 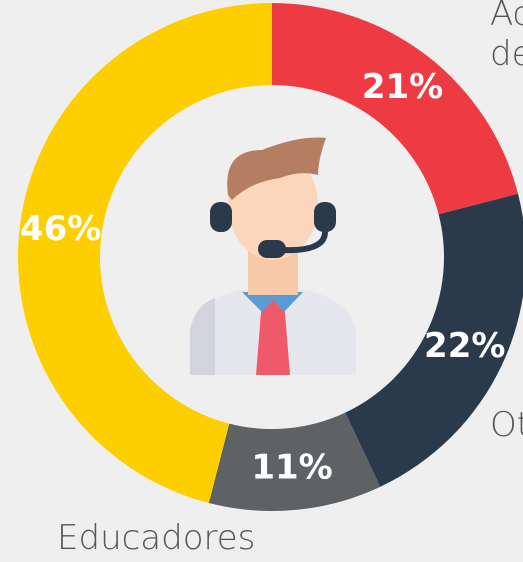 I want to click on value-label: 22%, so click(x=464, y=346).